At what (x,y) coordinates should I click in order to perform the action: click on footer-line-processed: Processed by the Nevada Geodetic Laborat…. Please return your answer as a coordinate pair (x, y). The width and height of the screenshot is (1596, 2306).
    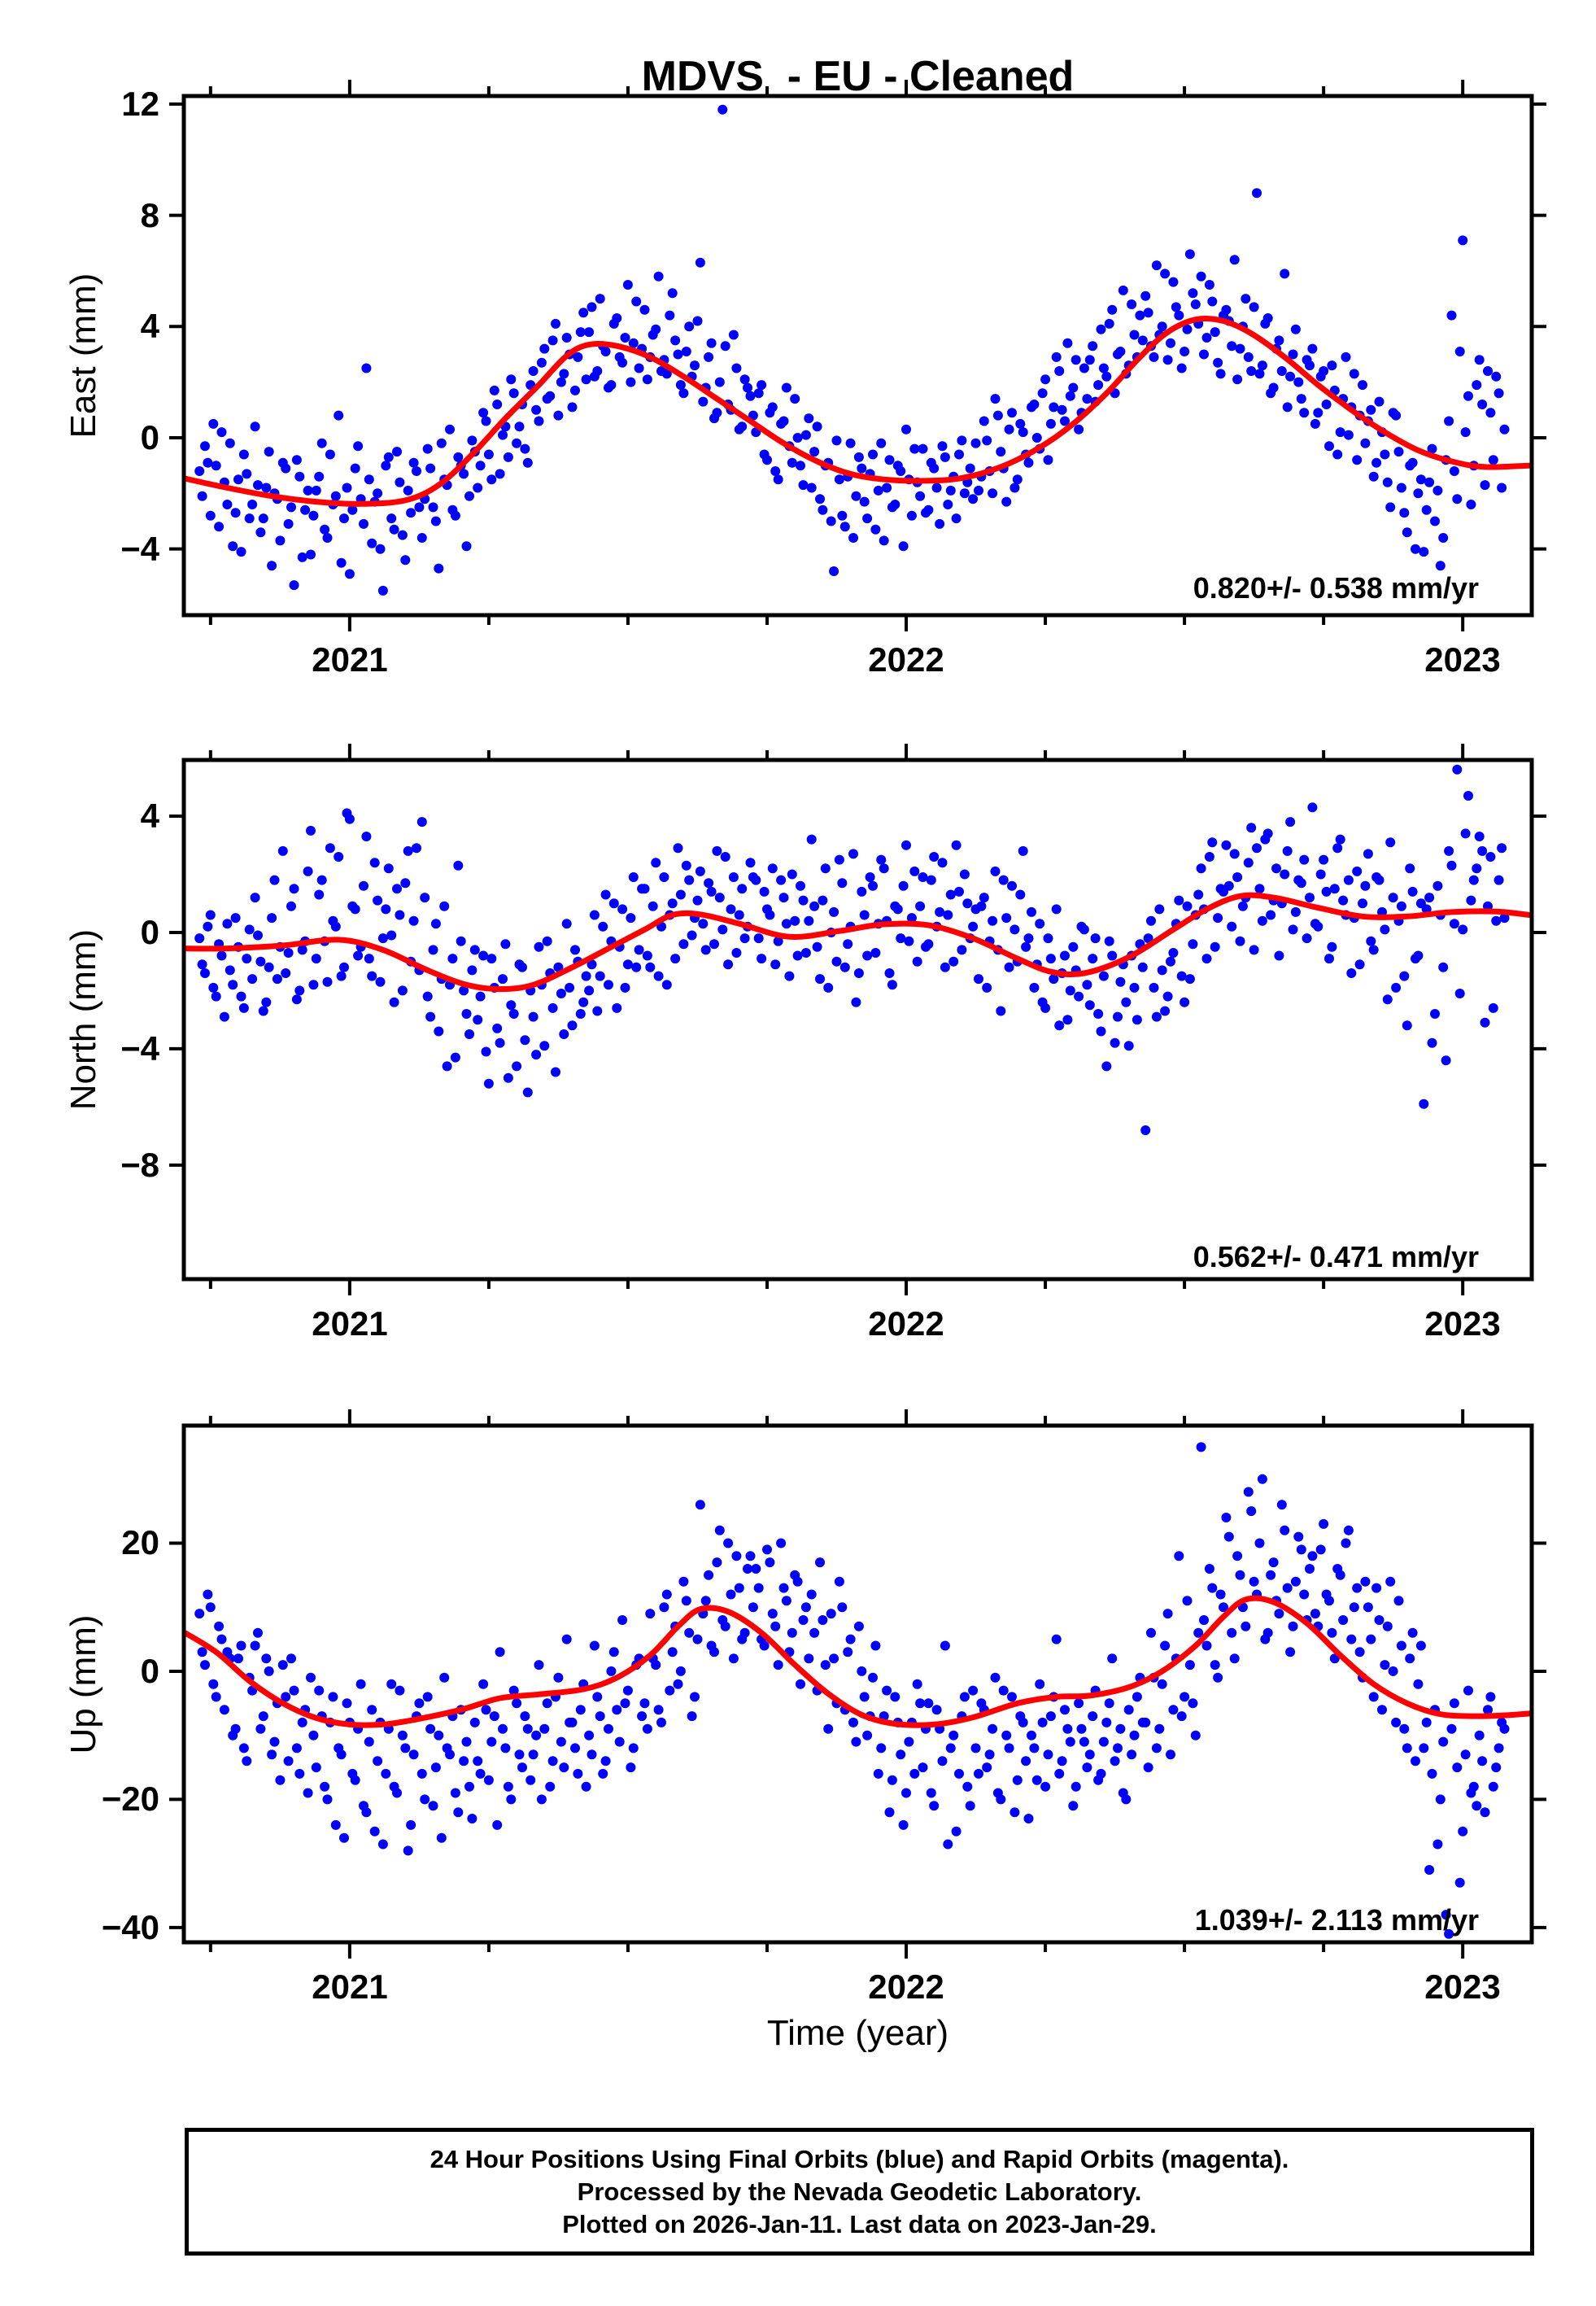
    Looking at the image, I should click on (859, 2191).